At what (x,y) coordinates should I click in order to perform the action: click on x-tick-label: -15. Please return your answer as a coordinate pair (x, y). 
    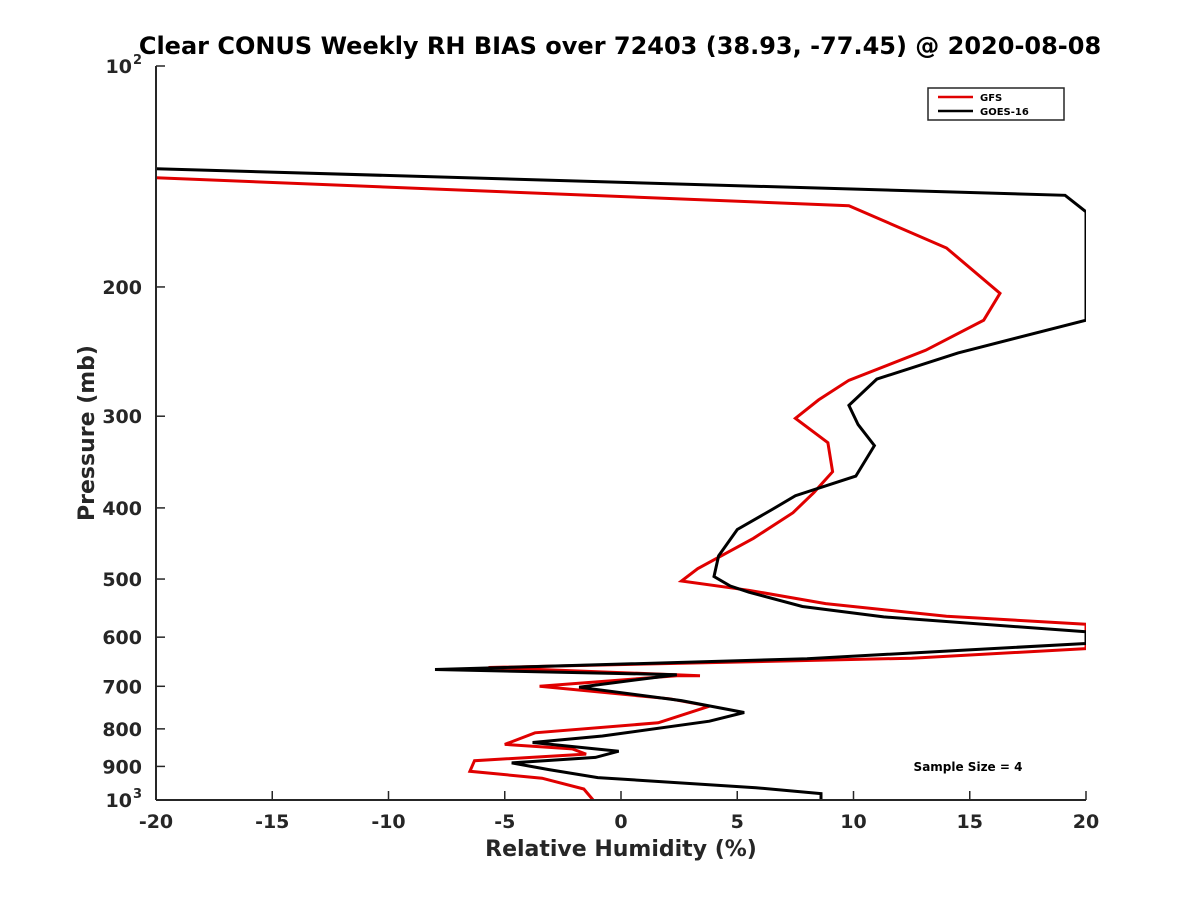
    Looking at the image, I should click on (272, 822).